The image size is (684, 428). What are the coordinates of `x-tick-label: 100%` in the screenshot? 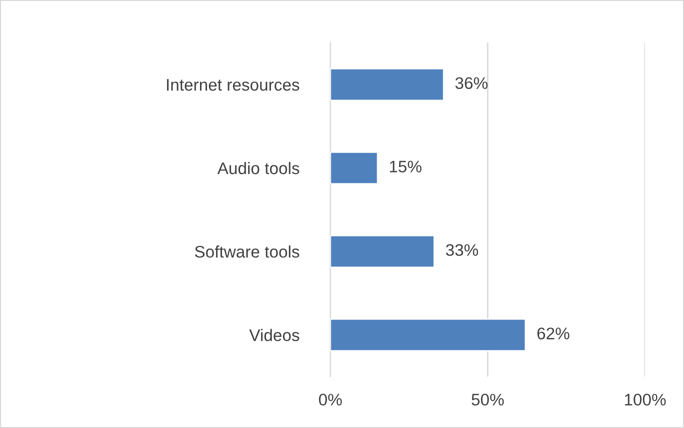 It's located at (645, 400).